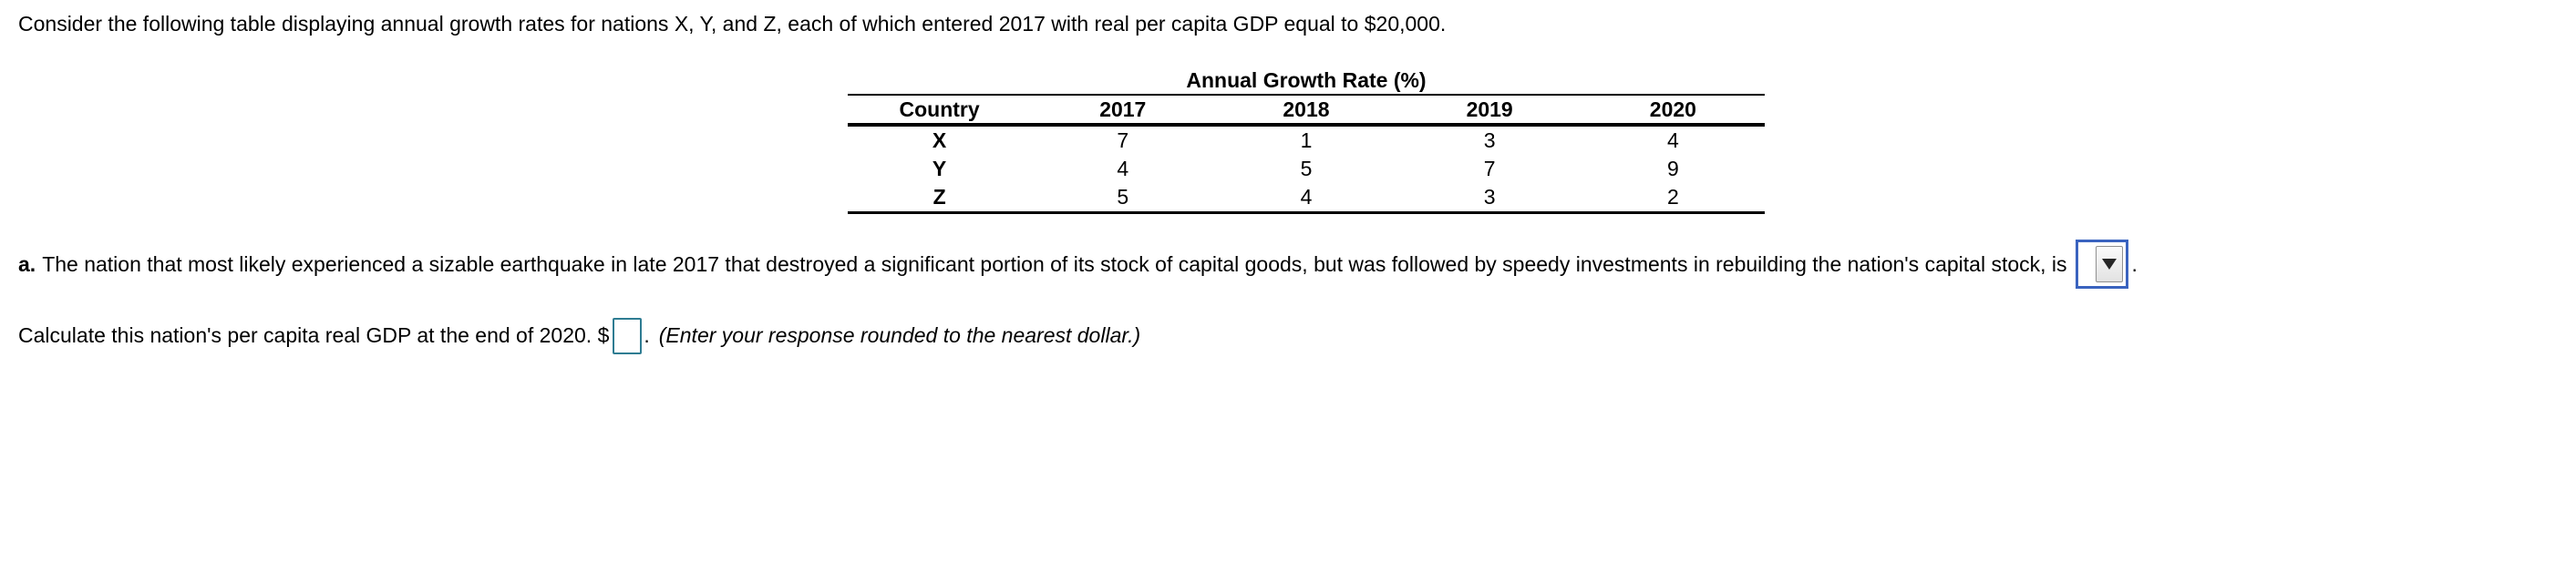 The width and height of the screenshot is (2576, 572). I want to click on table-row: Z 5 4 3 2, so click(1306, 198).